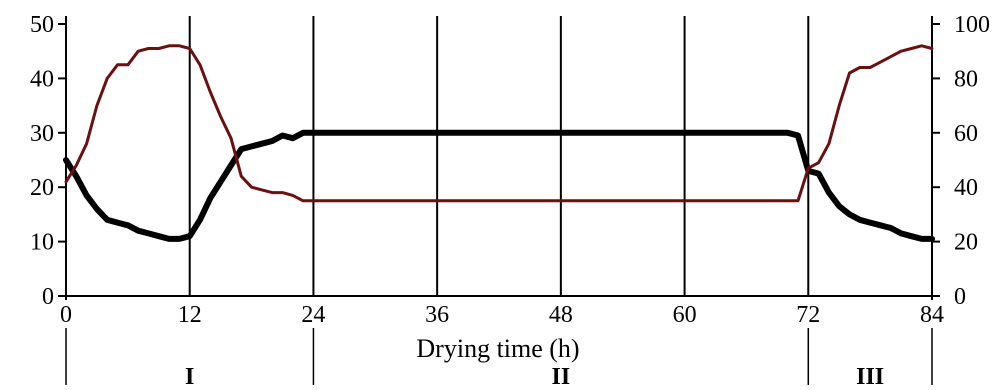 This screenshot has width=1002, height=390. I want to click on y-right-tick-100: 100, so click(972, 25).